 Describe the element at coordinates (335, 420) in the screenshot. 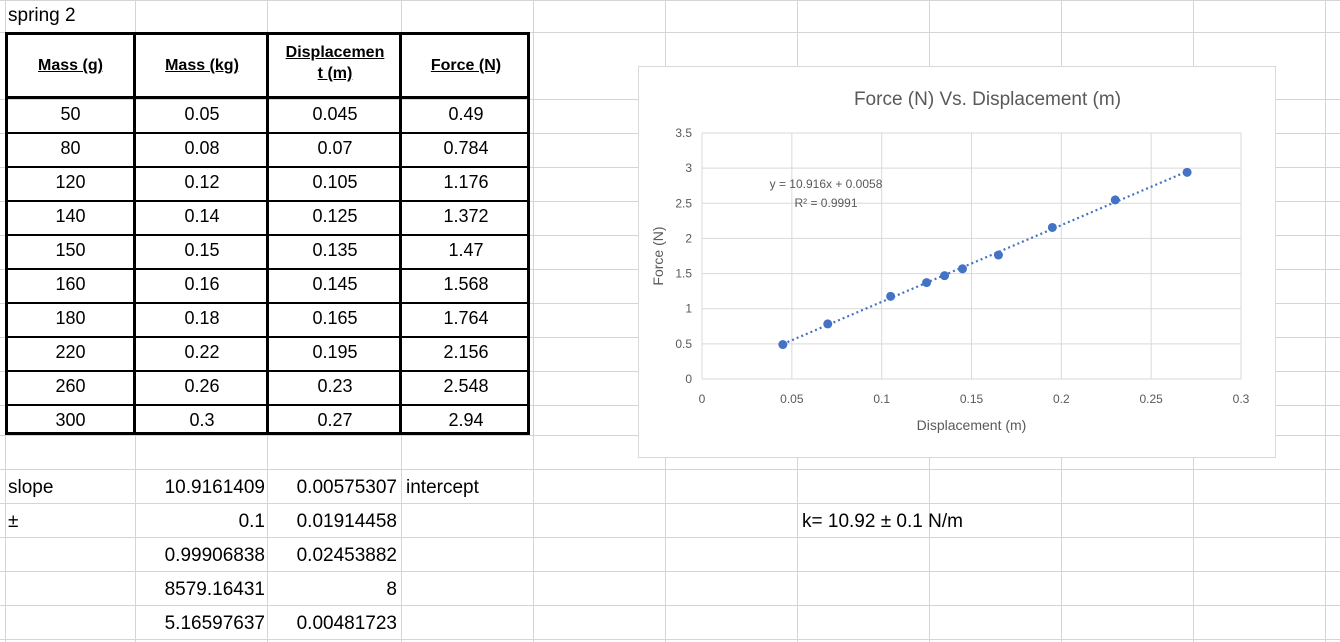

I see `displacement-cell: 0.27` at that location.